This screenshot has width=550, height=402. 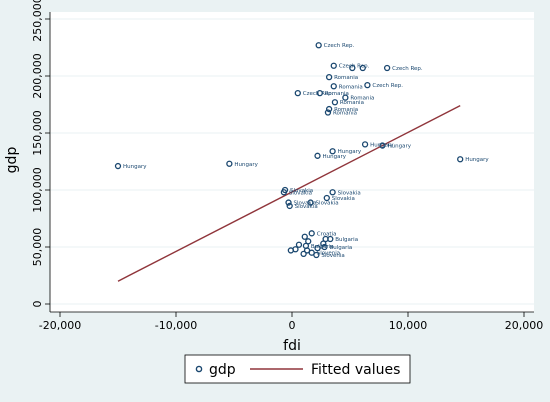 What do you see at coordinates (37, 133) in the screenshot?
I see `y-tick-label: 150,000` at bounding box center [37, 133].